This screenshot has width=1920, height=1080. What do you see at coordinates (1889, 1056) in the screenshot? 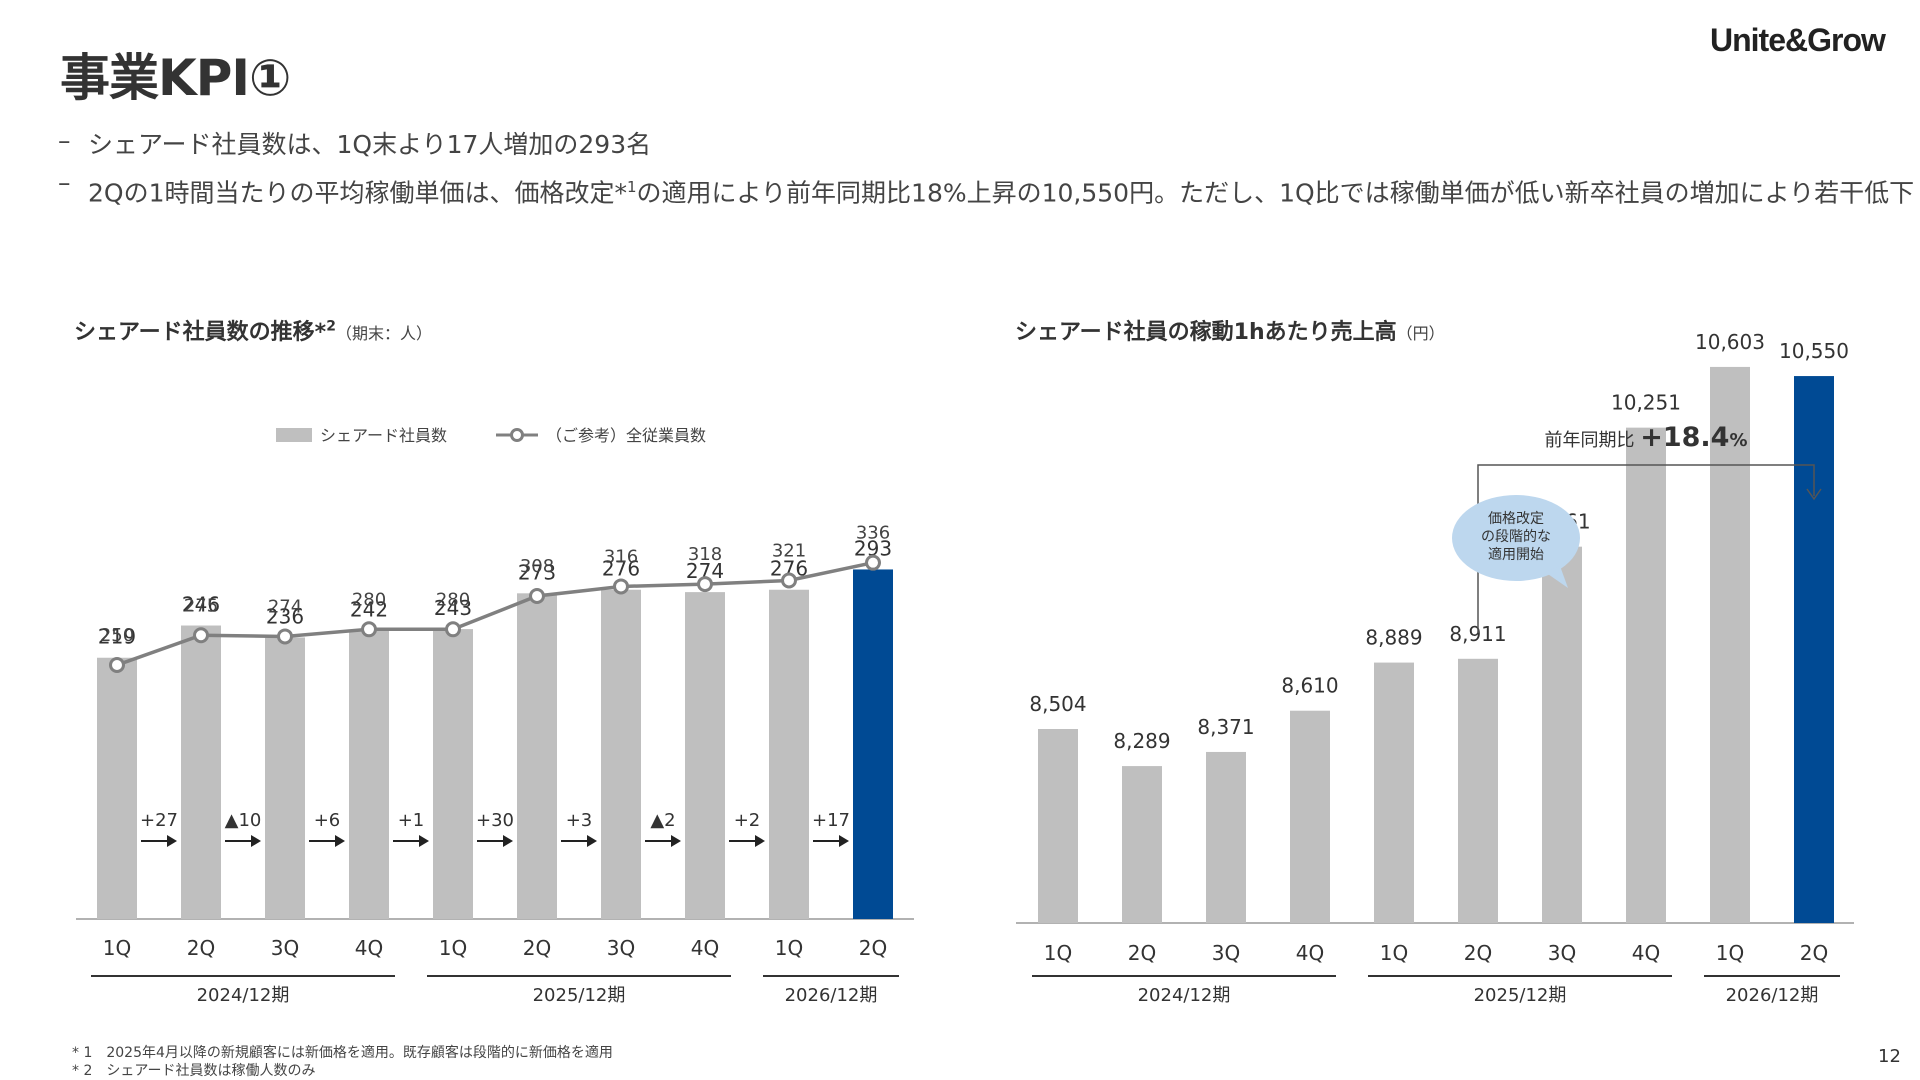
I see `page-number: 12` at bounding box center [1889, 1056].